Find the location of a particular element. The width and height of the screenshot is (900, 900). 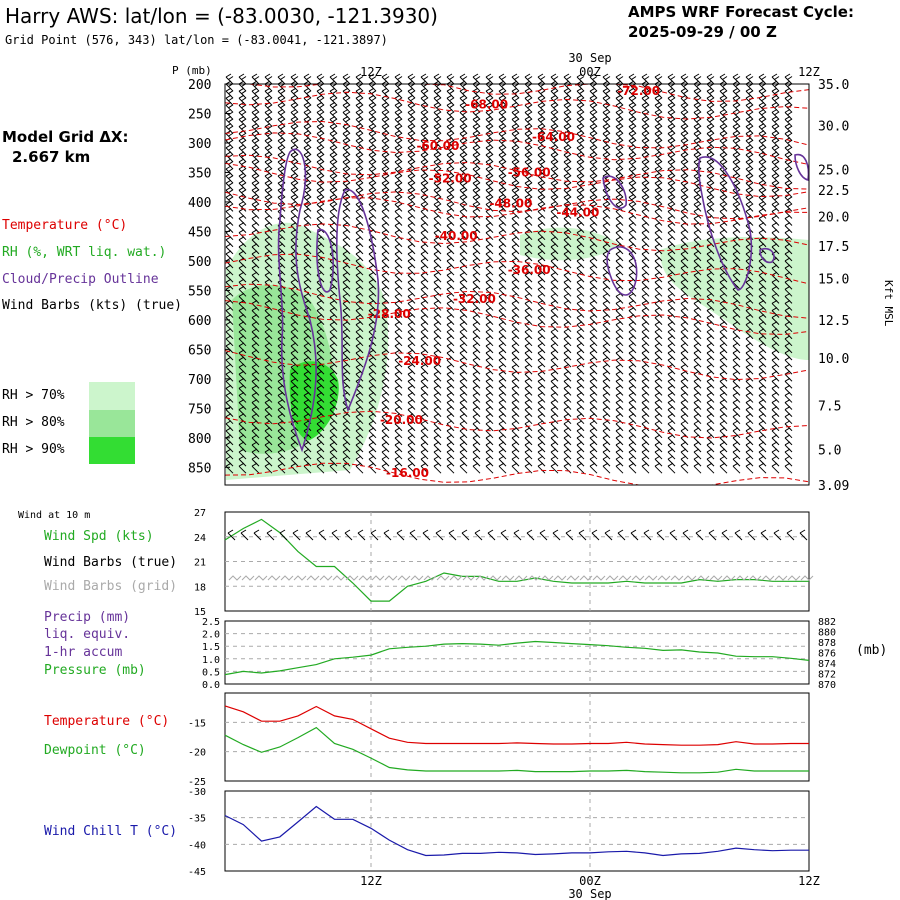

legend-rh90: RH > 90% is located at coordinates (33, 449).